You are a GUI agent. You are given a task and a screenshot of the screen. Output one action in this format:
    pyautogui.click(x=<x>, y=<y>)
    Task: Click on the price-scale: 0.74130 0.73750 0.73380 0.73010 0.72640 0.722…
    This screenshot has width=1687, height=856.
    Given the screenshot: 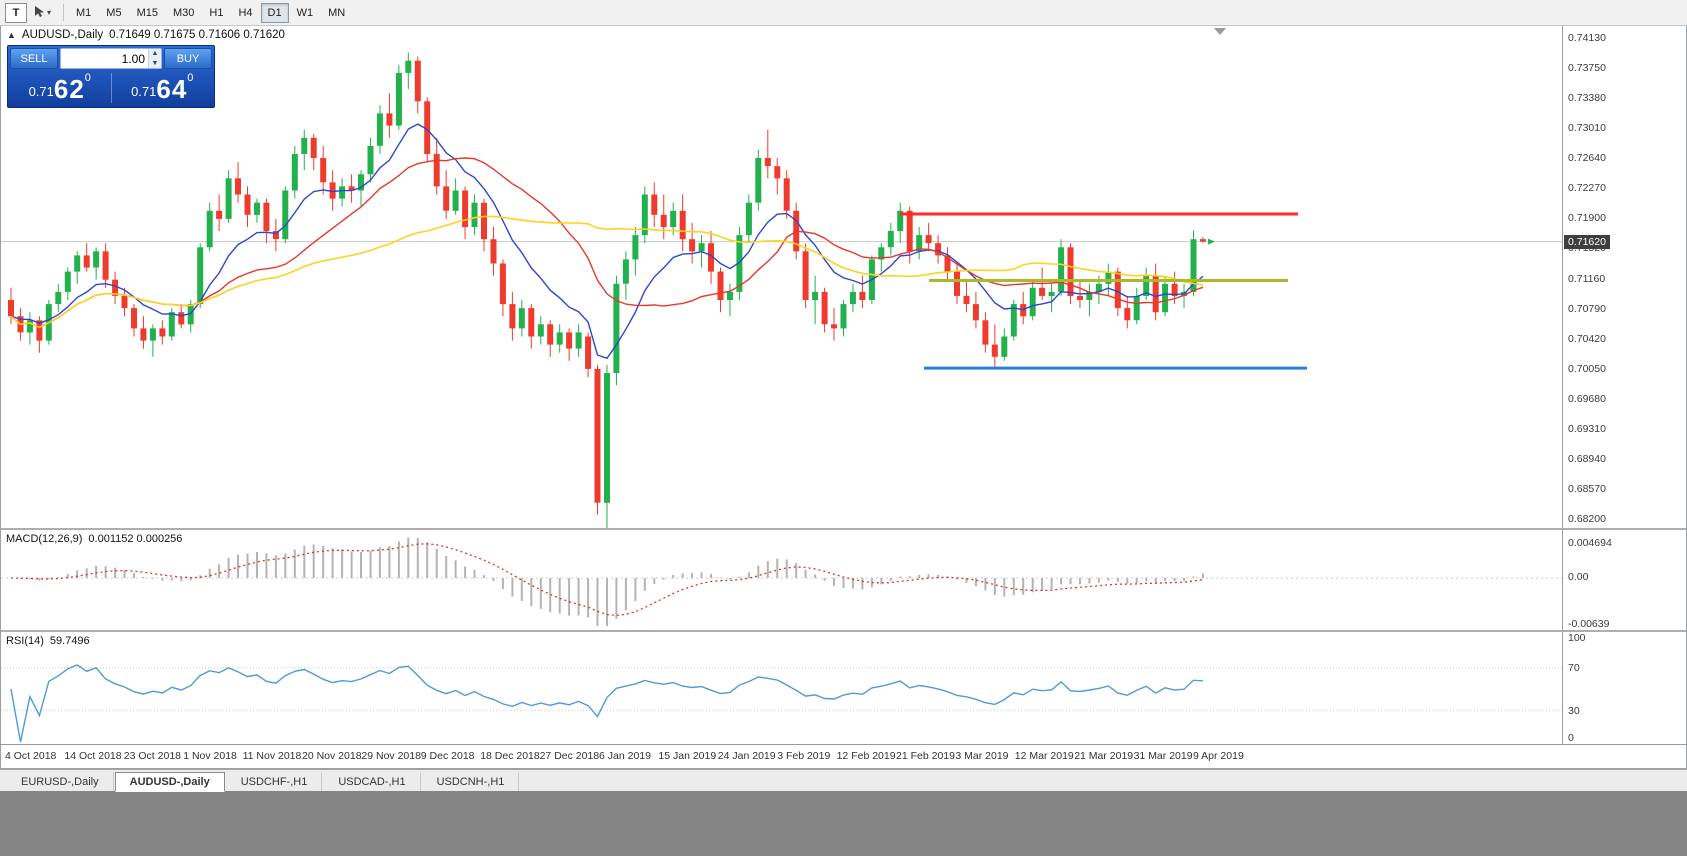 What is the action you would take?
    pyautogui.click(x=1624, y=277)
    